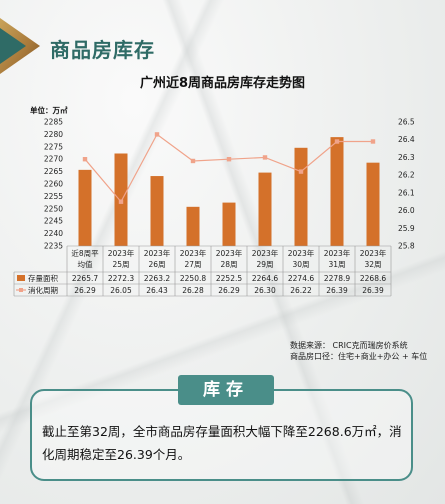 This screenshot has width=445, height=504. Describe the element at coordinates (406, 210) in the screenshot. I see `right-tick-label: 26.0` at that location.